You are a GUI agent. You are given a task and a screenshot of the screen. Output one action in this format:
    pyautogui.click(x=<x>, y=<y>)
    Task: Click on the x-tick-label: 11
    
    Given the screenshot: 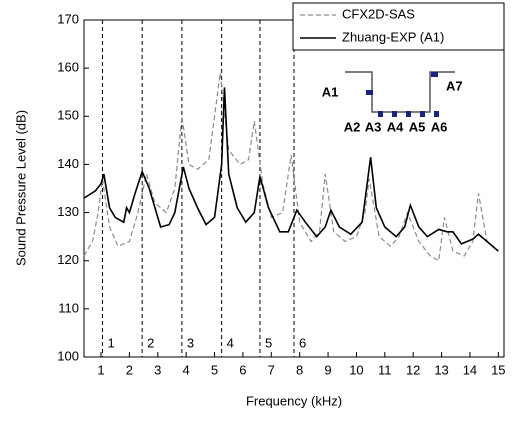 What is the action you would take?
    pyautogui.click(x=385, y=369)
    